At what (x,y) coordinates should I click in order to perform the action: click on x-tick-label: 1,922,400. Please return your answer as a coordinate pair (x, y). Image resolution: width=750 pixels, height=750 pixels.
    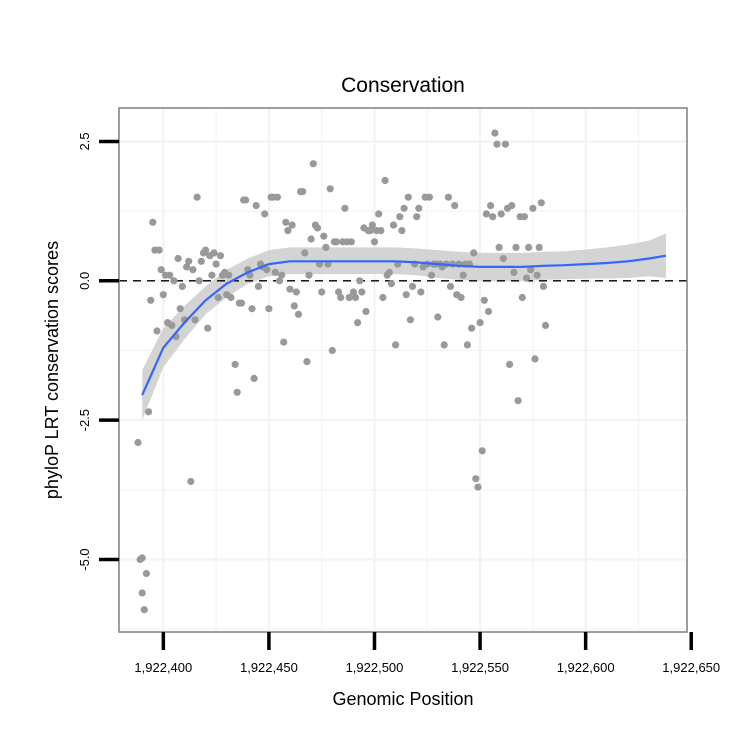
    Looking at the image, I should click on (163, 667).